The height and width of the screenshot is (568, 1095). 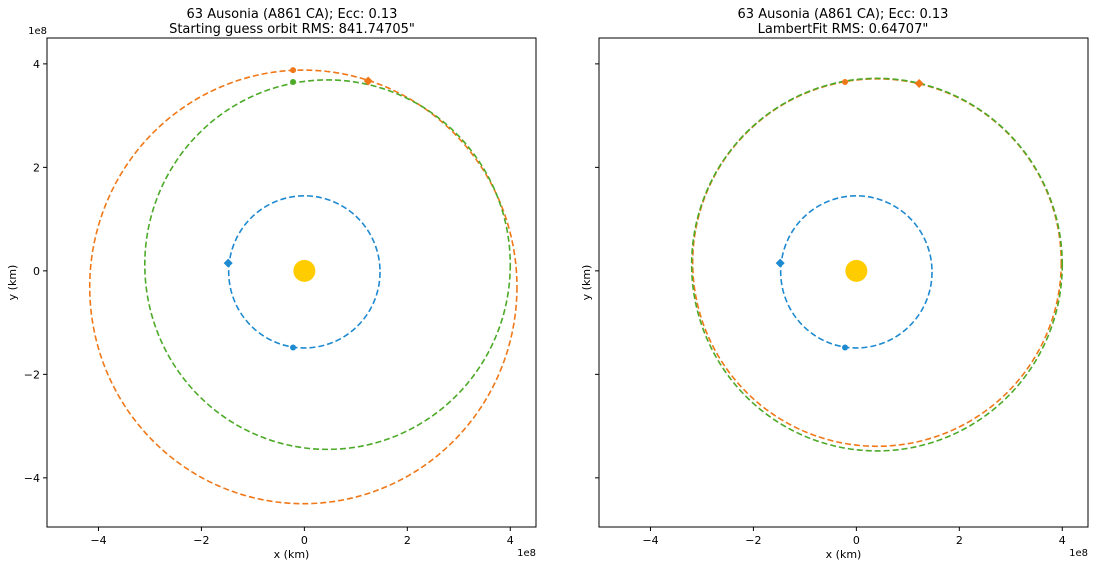 I want to click on left-x-tick-label: 2, so click(x=407, y=540).